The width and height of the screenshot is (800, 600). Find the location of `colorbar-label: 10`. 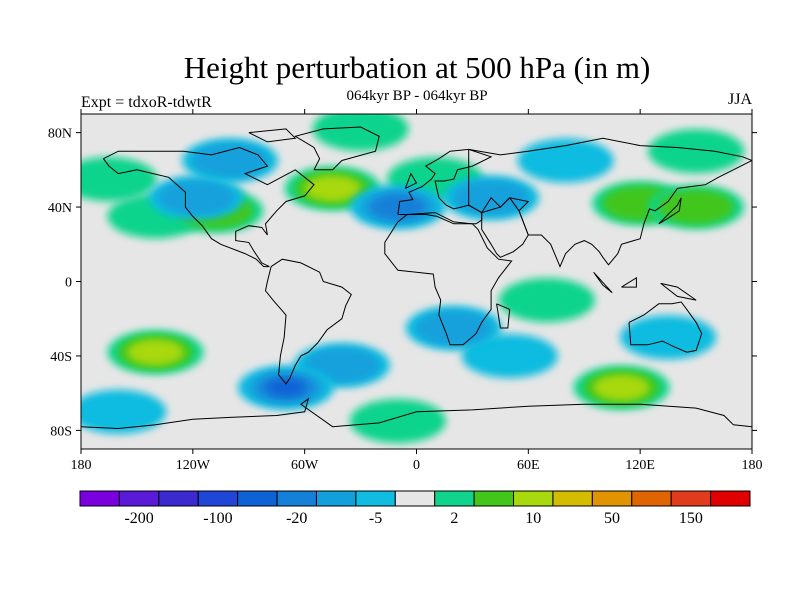

colorbar-label: 10 is located at coordinates (533, 518).